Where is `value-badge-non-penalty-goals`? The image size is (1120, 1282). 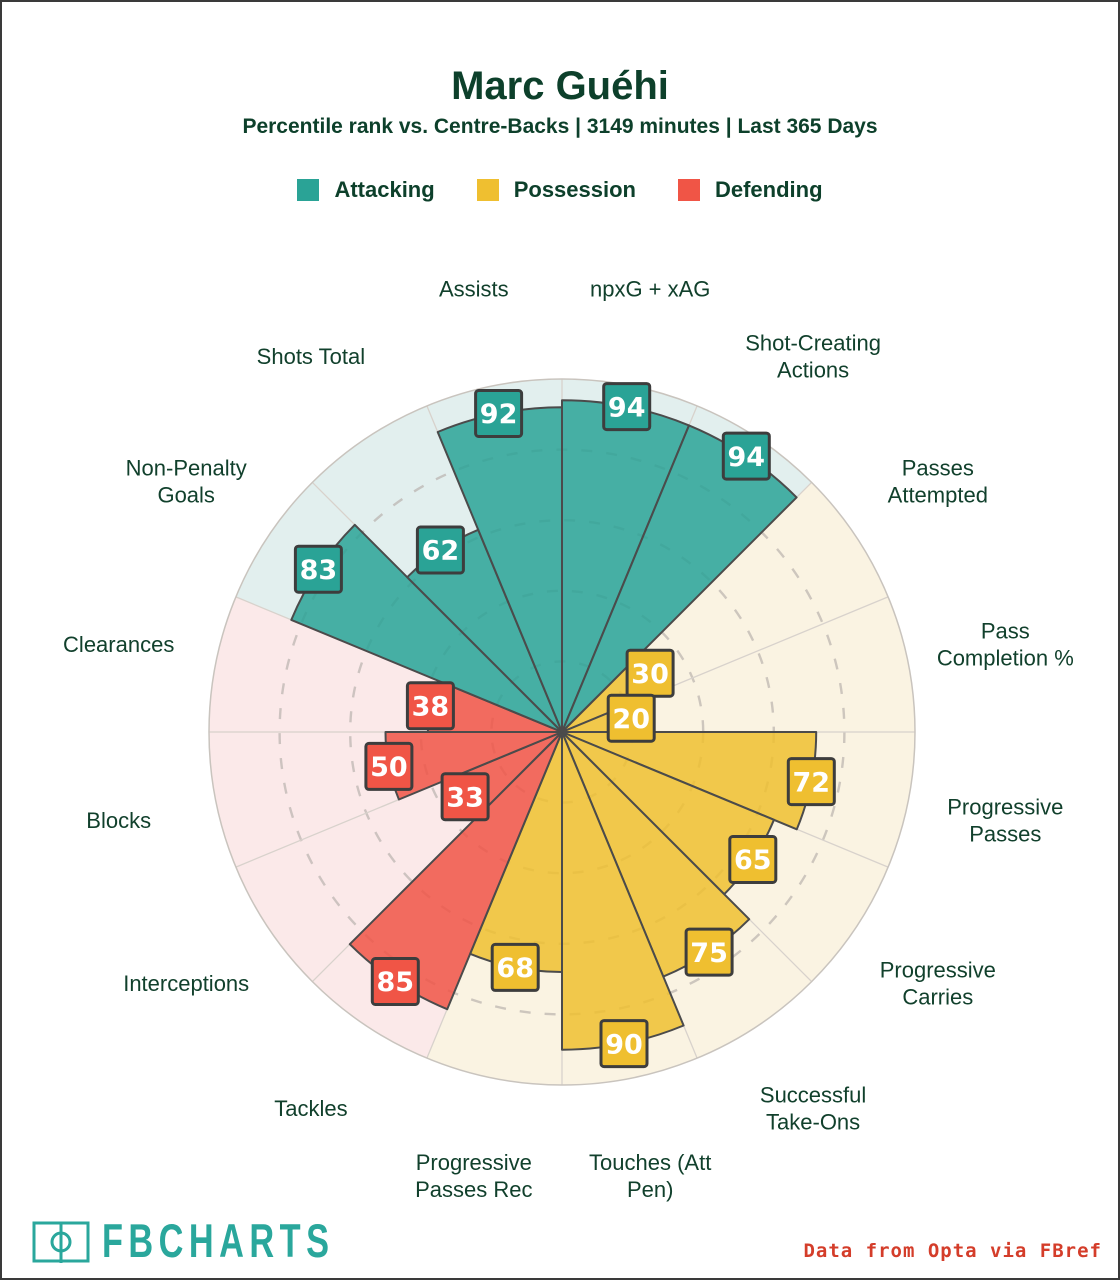
value-badge-non-penalty-goals is located at coordinates (318, 569).